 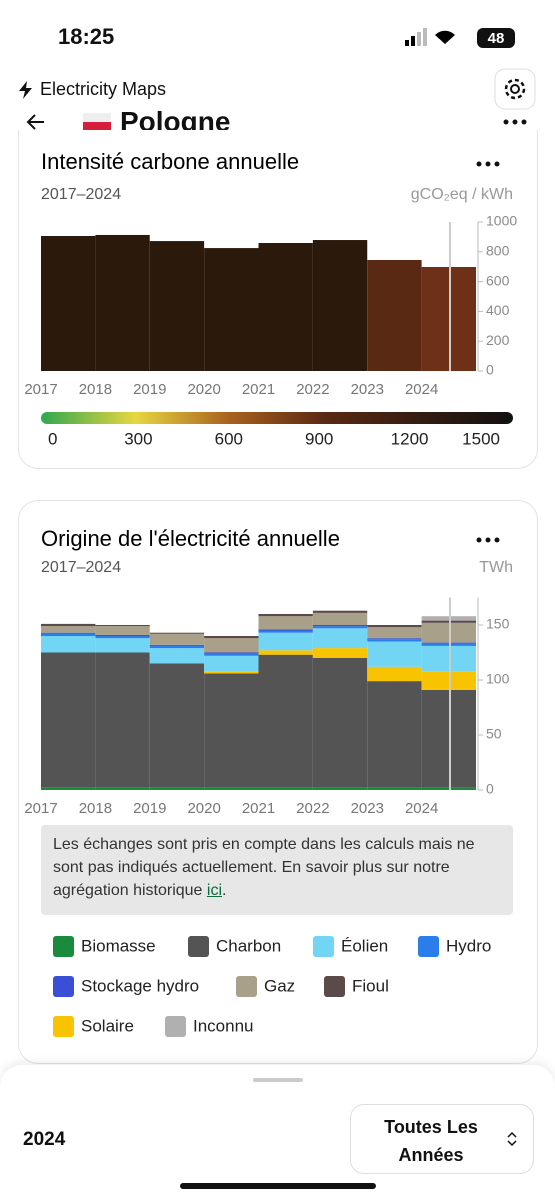 What do you see at coordinates (107, 1025) in the screenshot?
I see `legend-label: Solaire` at bounding box center [107, 1025].